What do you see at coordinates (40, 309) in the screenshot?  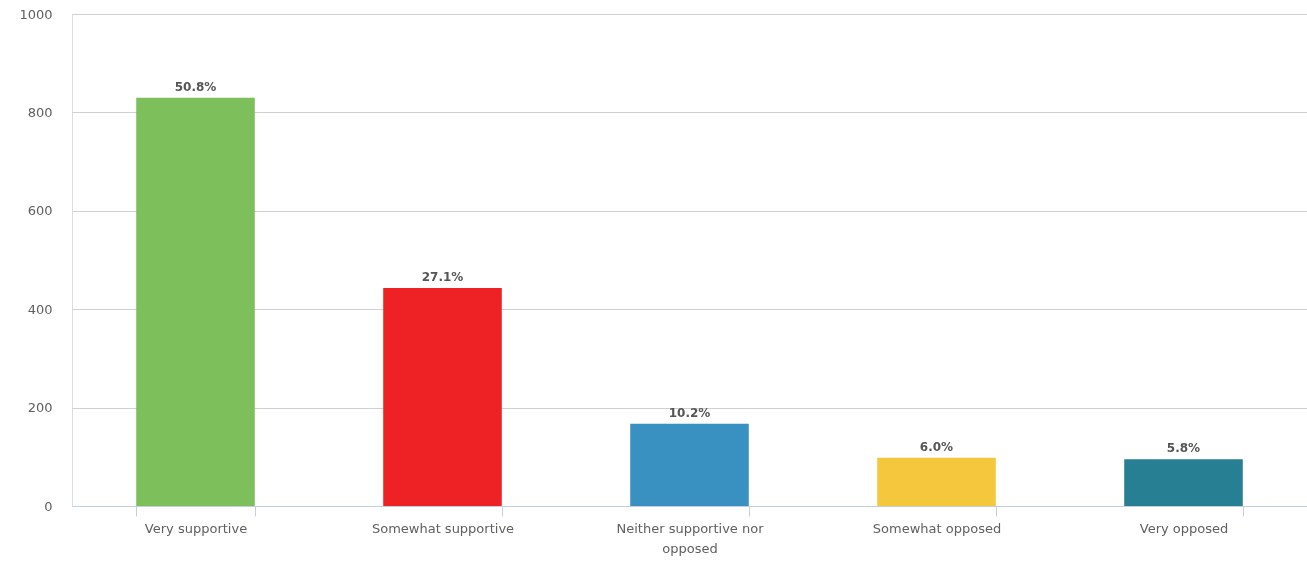 I see `y-tick-label: 400` at bounding box center [40, 309].